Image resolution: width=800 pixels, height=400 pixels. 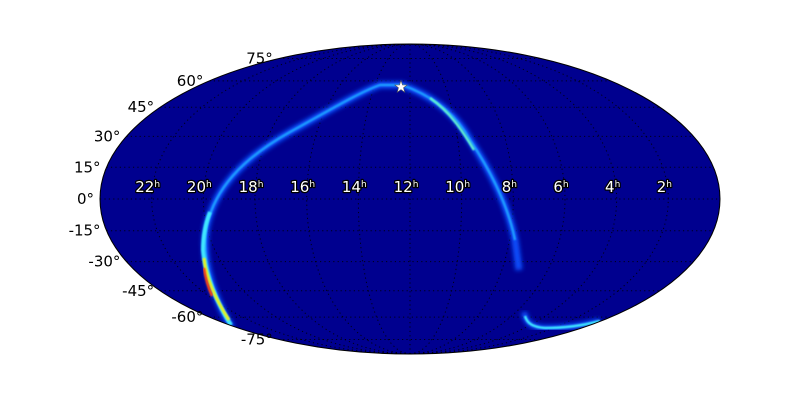 What do you see at coordinates (199, 187) in the screenshot?
I see `ra-tick-label: 20h` at bounding box center [199, 187].